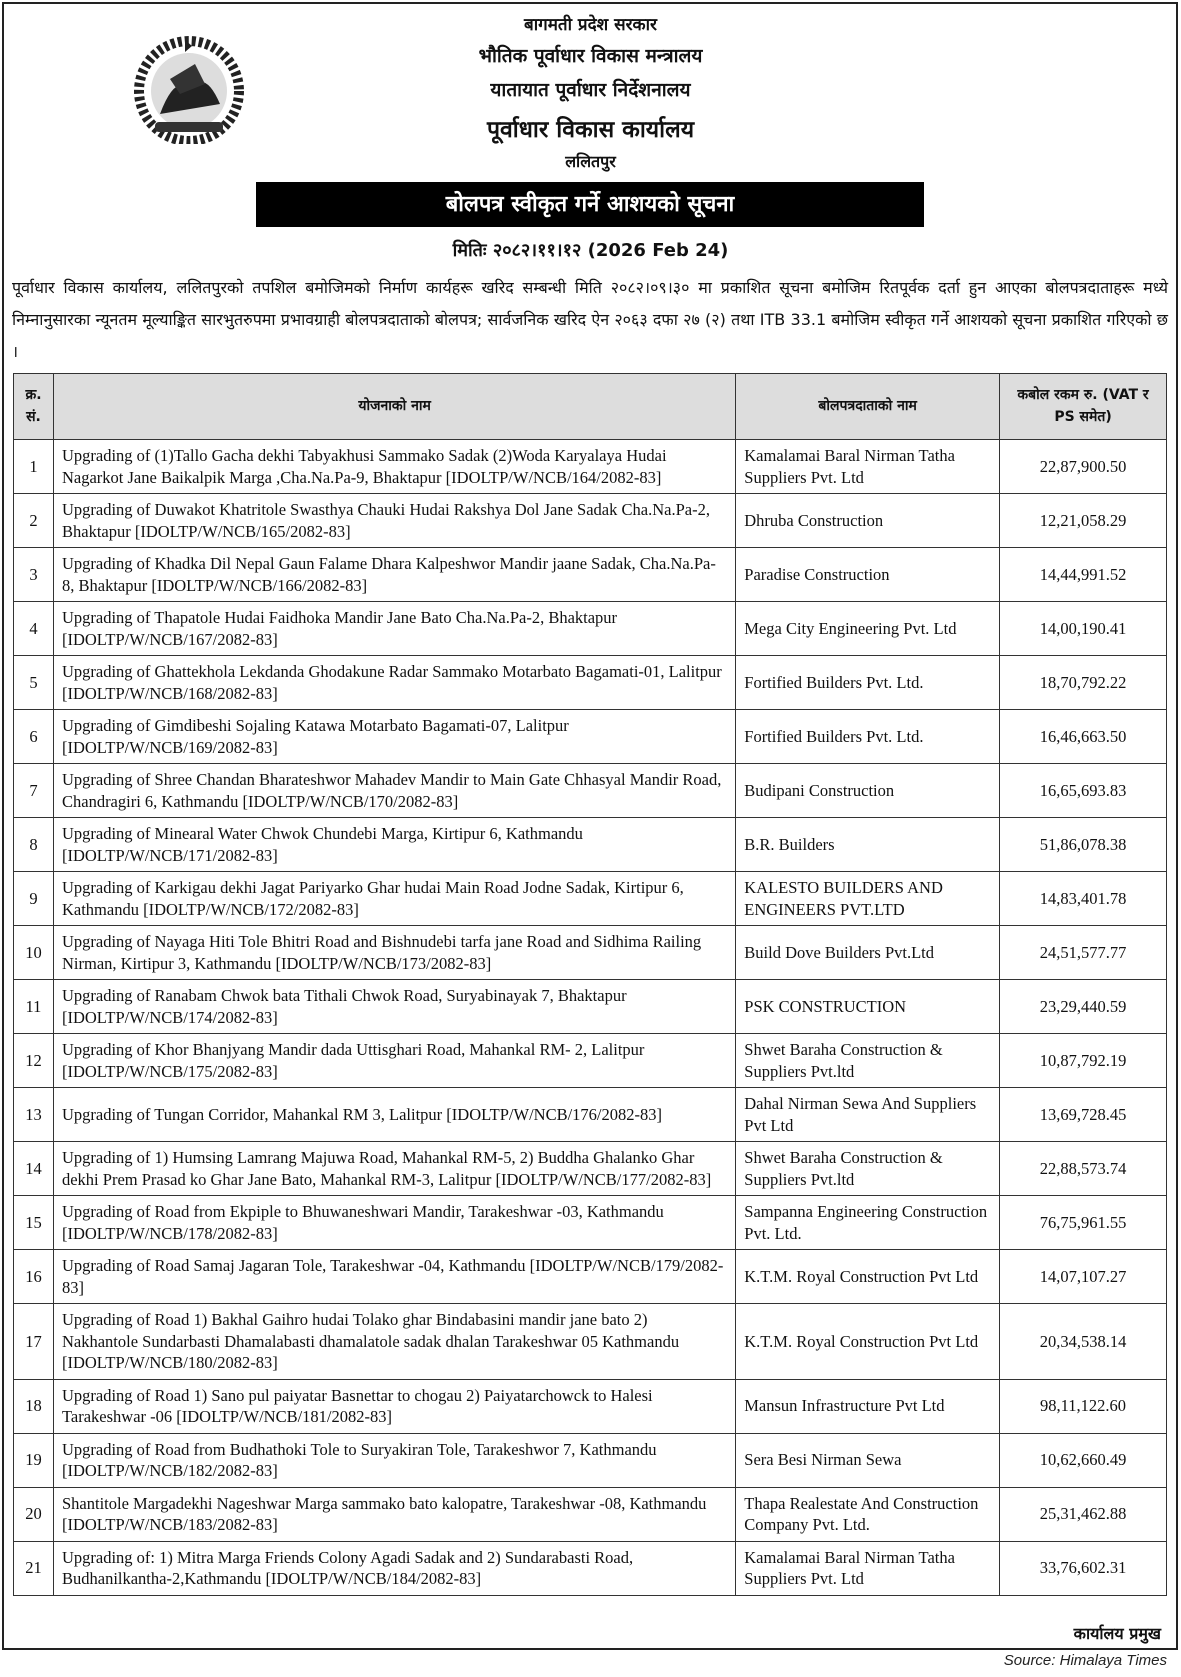 This screenshot has height=1677, width=1181. I want to click on cell-sn: 6, so click(33, 736).